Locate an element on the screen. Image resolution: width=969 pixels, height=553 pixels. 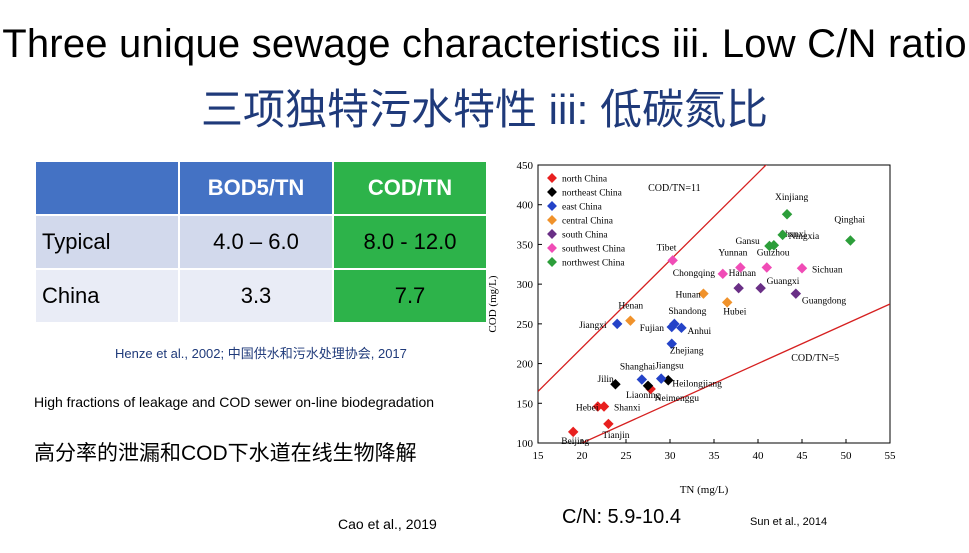
y-tick-label: 450 is located at coordinates (525, 166).